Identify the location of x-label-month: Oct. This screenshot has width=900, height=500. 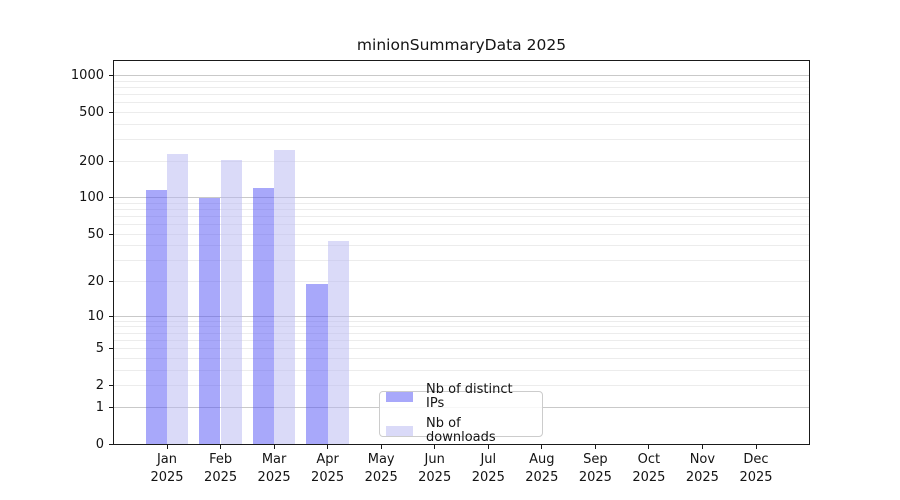
(649, 459).